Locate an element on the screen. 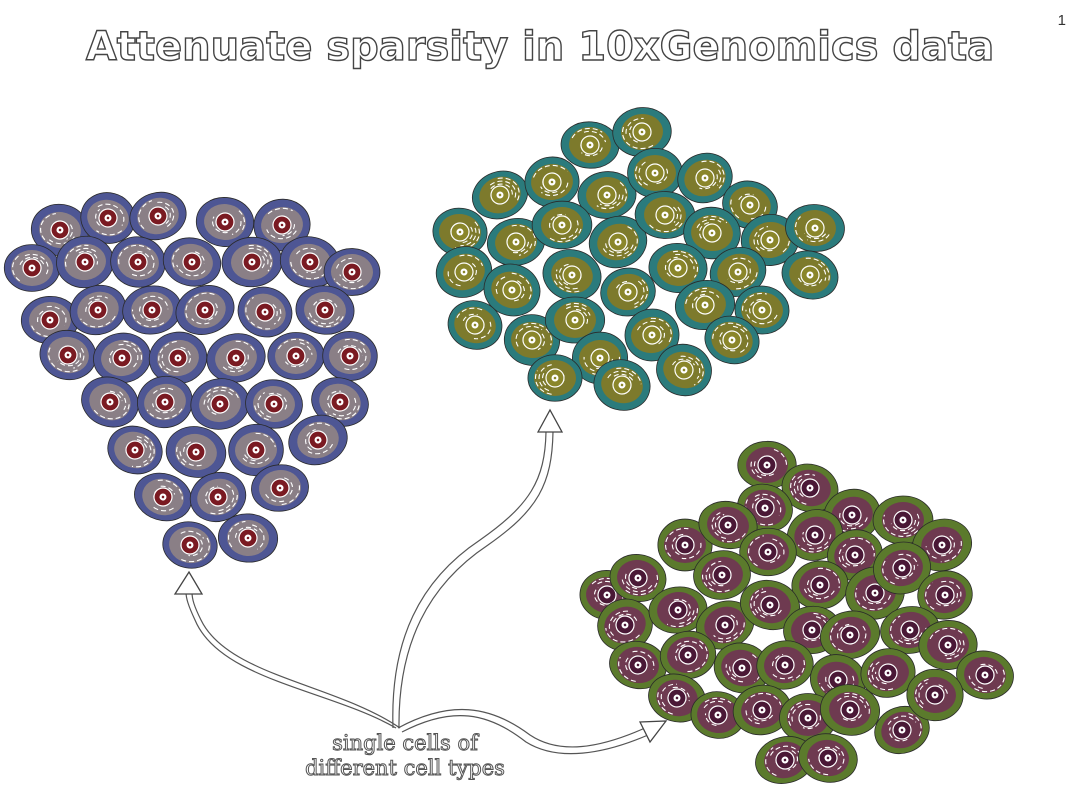 This screenshot has height=810, width=1080. cluster-teal-olive is located at coordinates (638, 259).